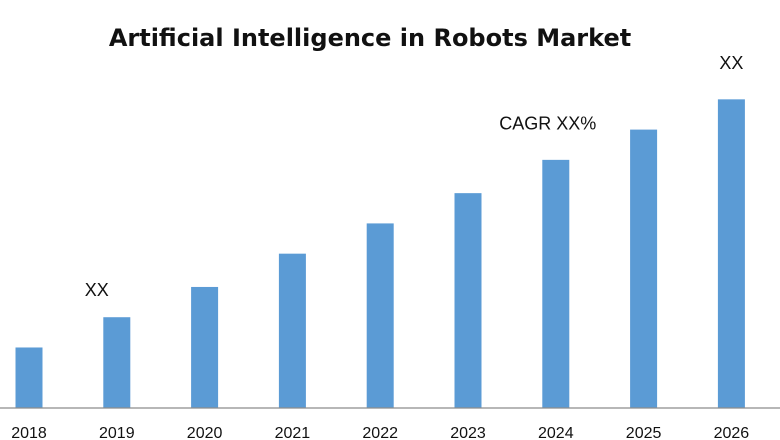 Image resolution: width=780 pixels, height=440 pixels. I want to click on x-tick-label-2026: 2026, so click(732, 432).